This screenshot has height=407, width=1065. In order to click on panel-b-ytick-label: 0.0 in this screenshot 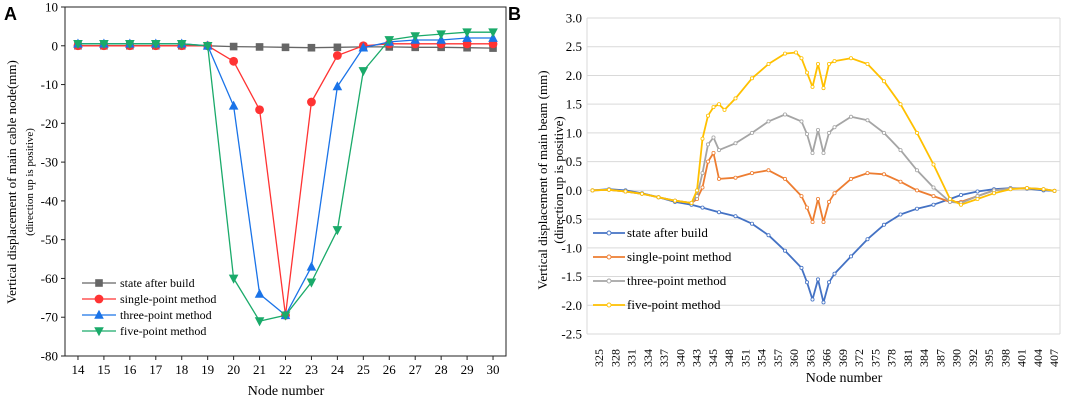, I will do `click(574, 190)`.